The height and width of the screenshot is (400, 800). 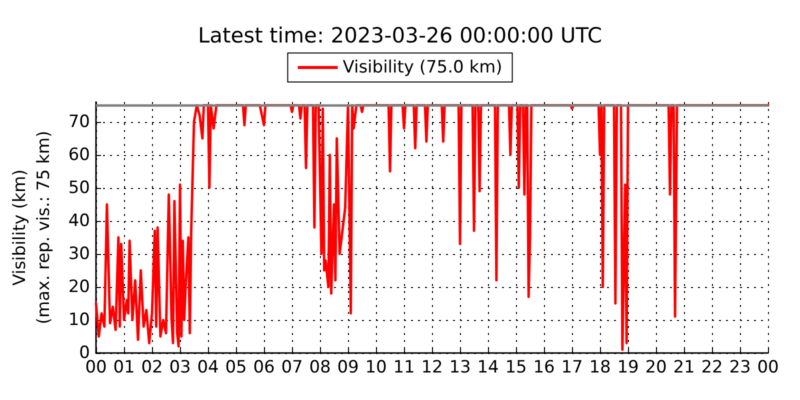 What do you see at coordinates (460, 368) in the screenshot?
I see `x-tick-label: 13` at bounding box center [460, 368].